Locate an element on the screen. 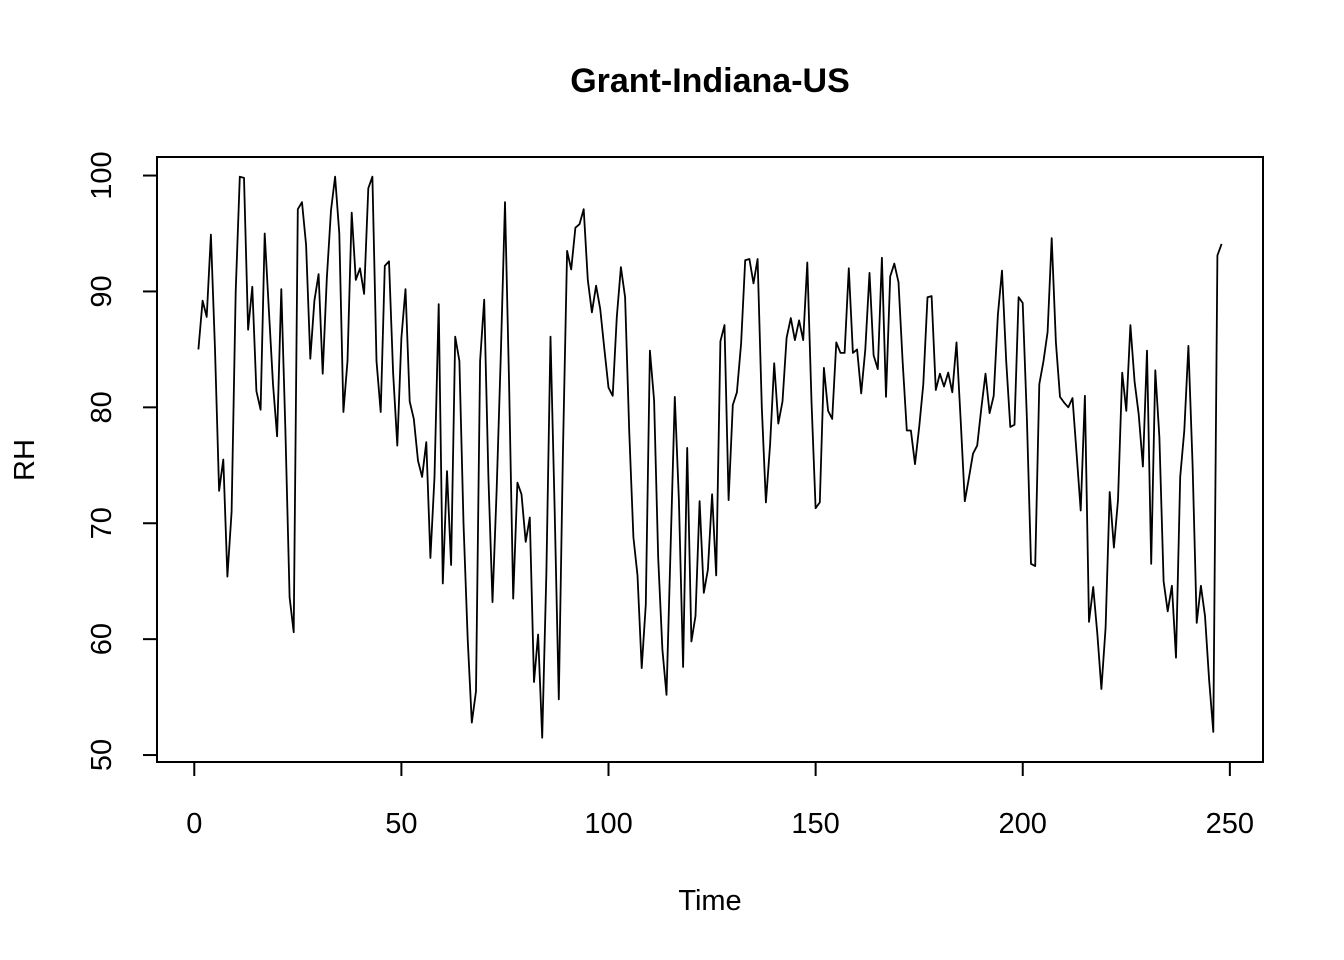 This screenshot has width=1344, height=960. x-tick-label: 50 is located at coordinates (401, 824).